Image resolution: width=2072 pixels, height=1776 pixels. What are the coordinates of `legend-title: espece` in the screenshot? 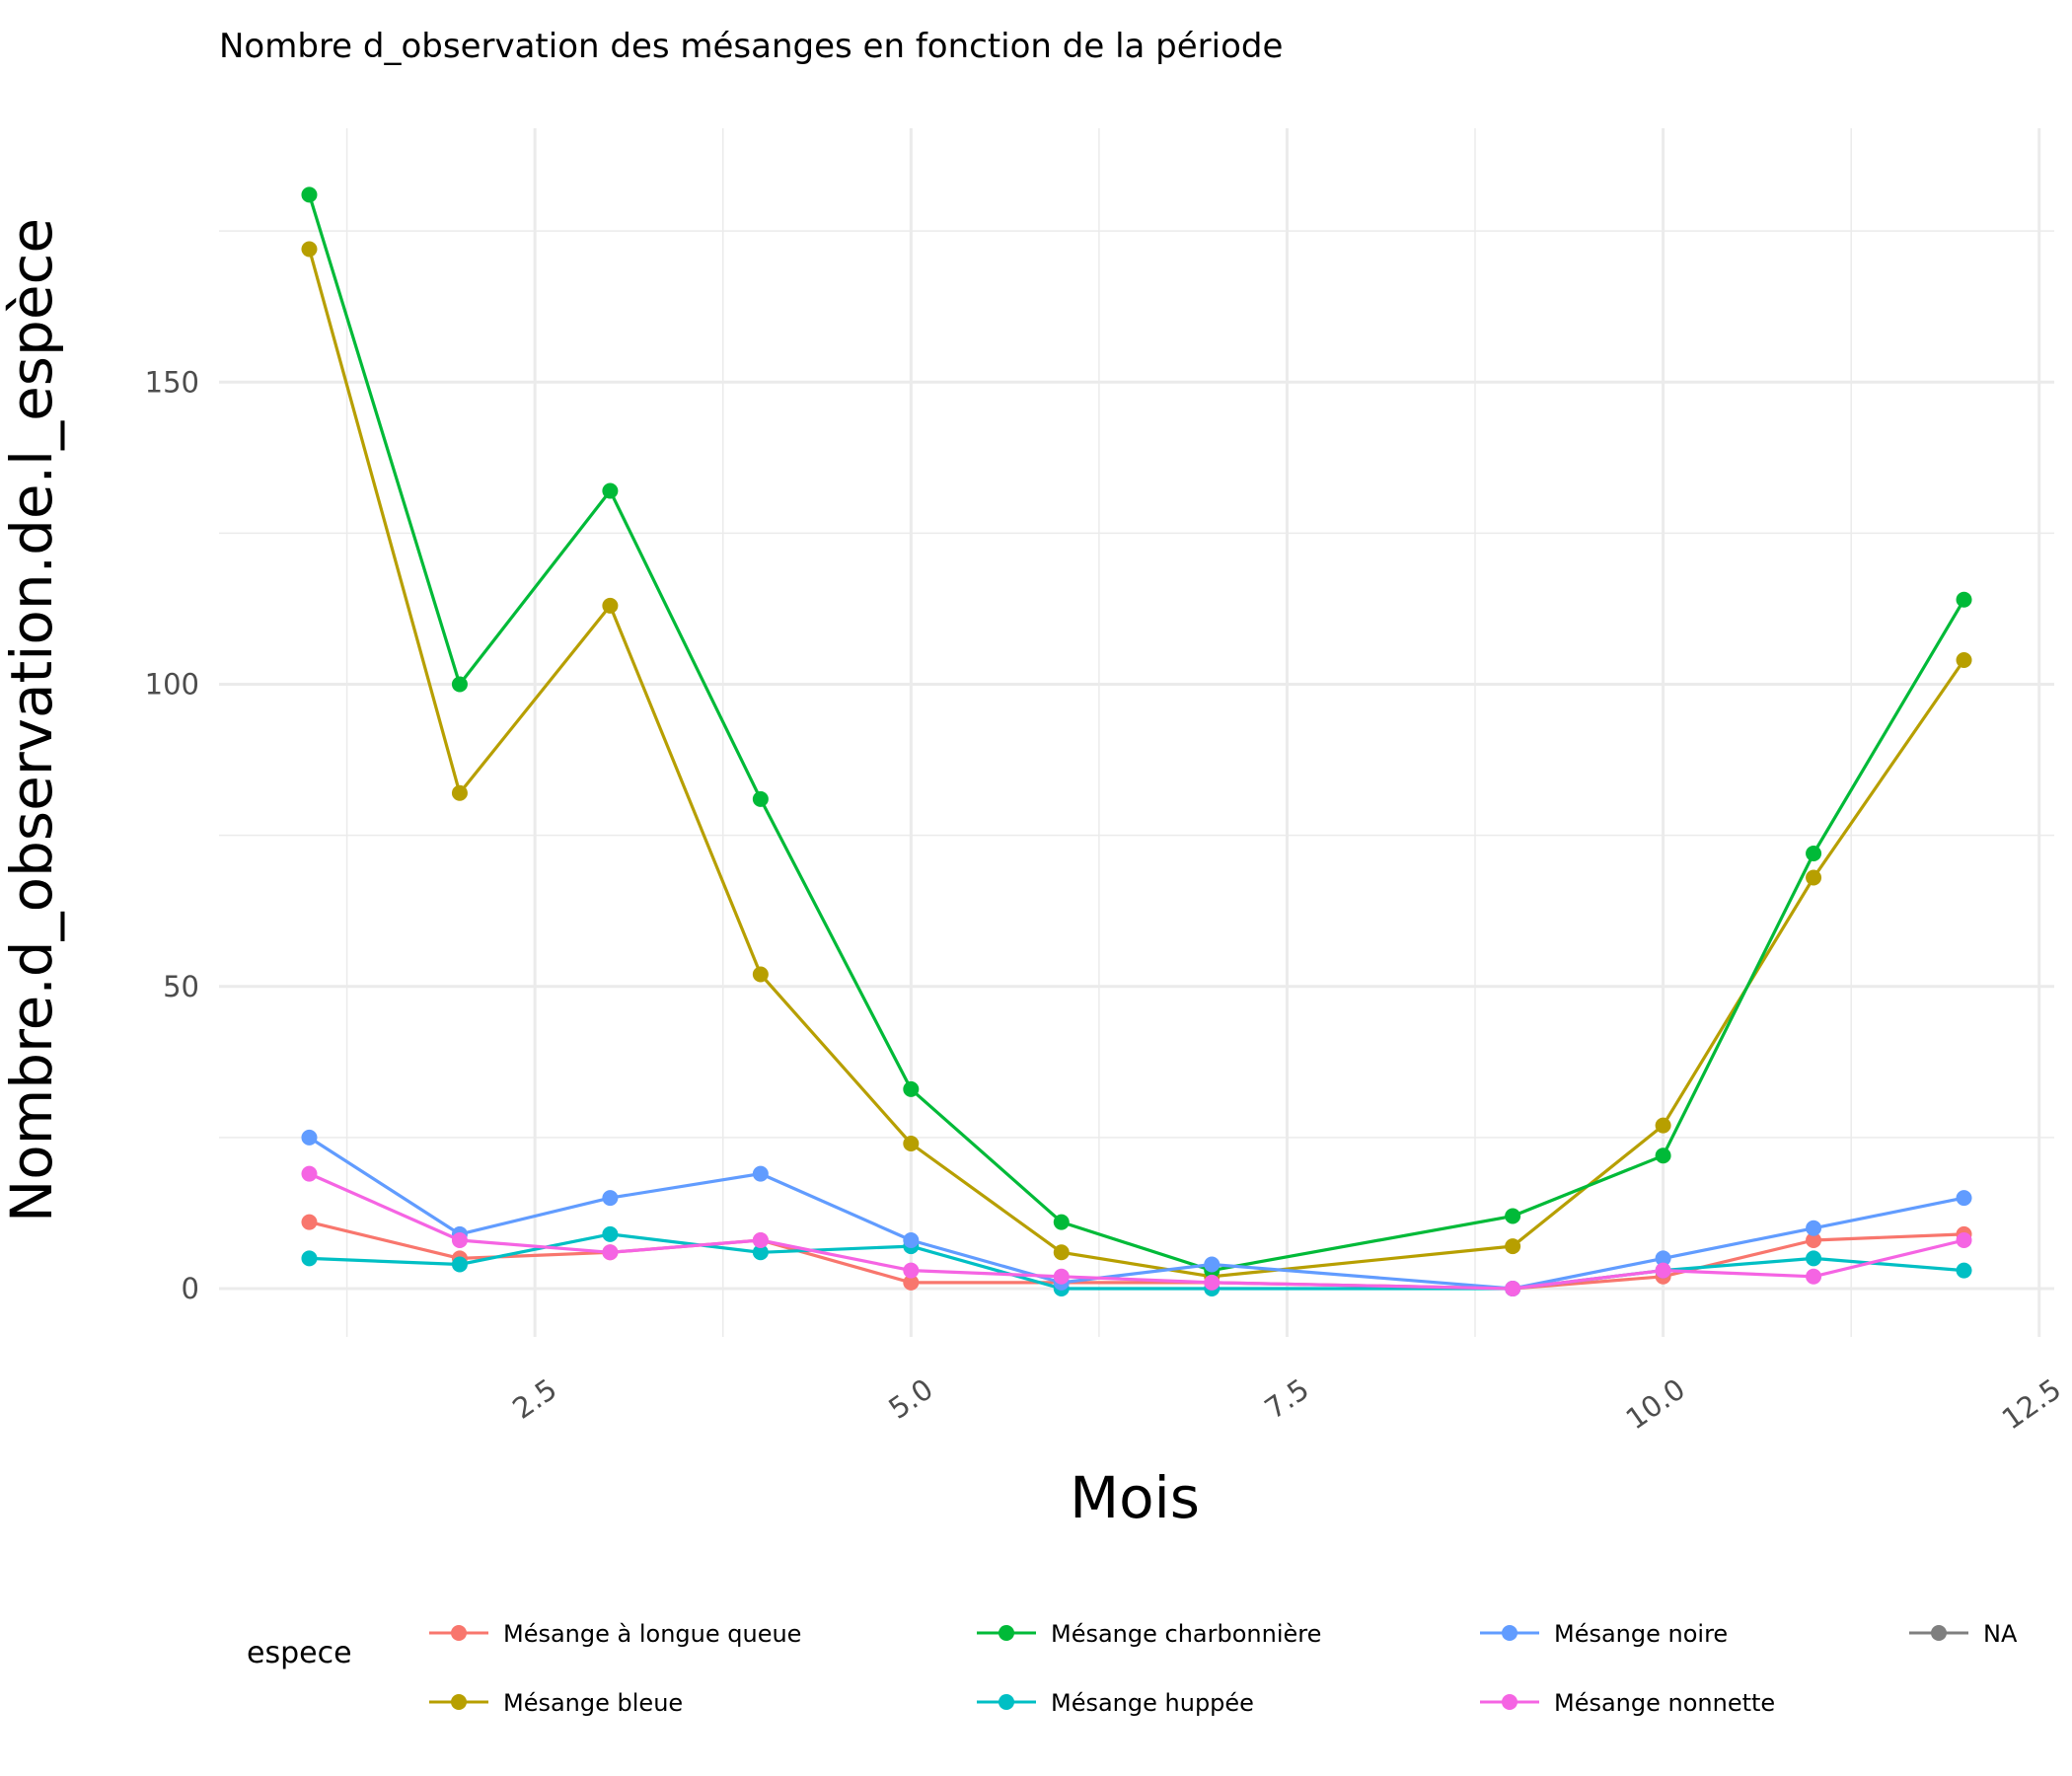 It's located at (300, 1653).